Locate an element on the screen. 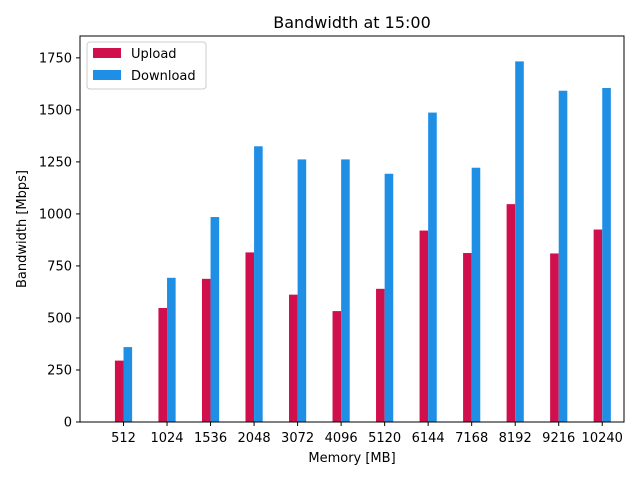  y-tick-label: 500 is located at coordinates (59, 318).